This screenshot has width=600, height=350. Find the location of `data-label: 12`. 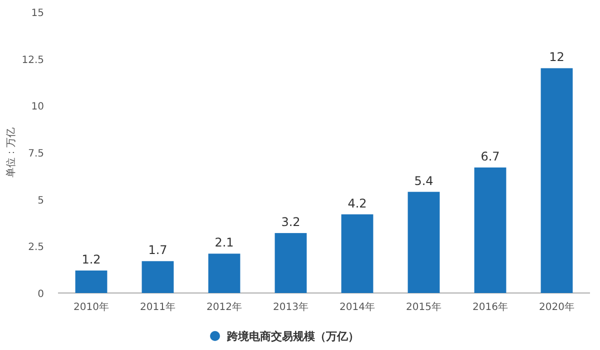

data-label: 12 is located at coordinates (556, 57).